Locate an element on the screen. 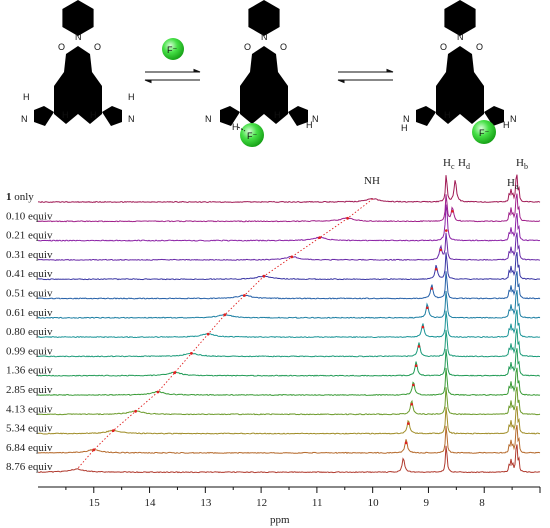 Image resolution: width=550 pixels, height=528 pixels. hc-peak-label: Hc is located at coordinates (449, 164).